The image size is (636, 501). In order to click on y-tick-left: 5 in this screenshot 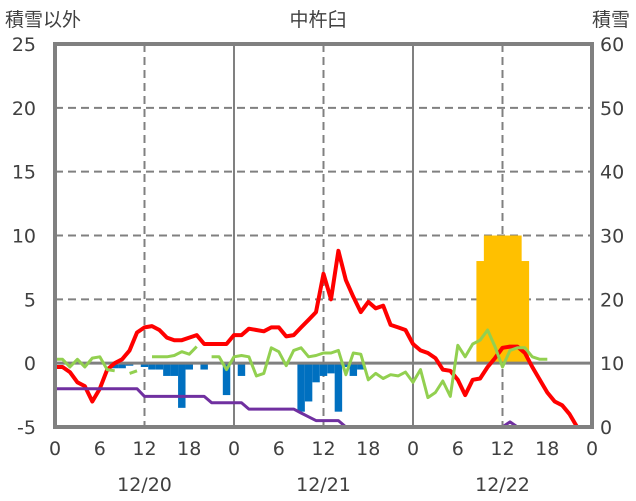, I will do `click(30, 300)`.